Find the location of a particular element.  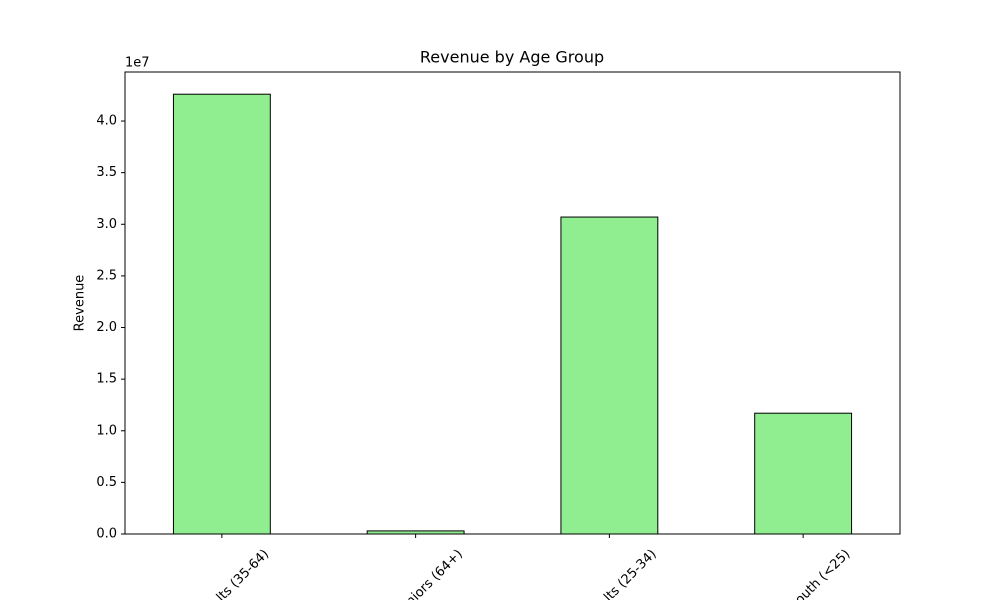

chart-title: Revenue by Age Group is located at coordinates (512, 57).